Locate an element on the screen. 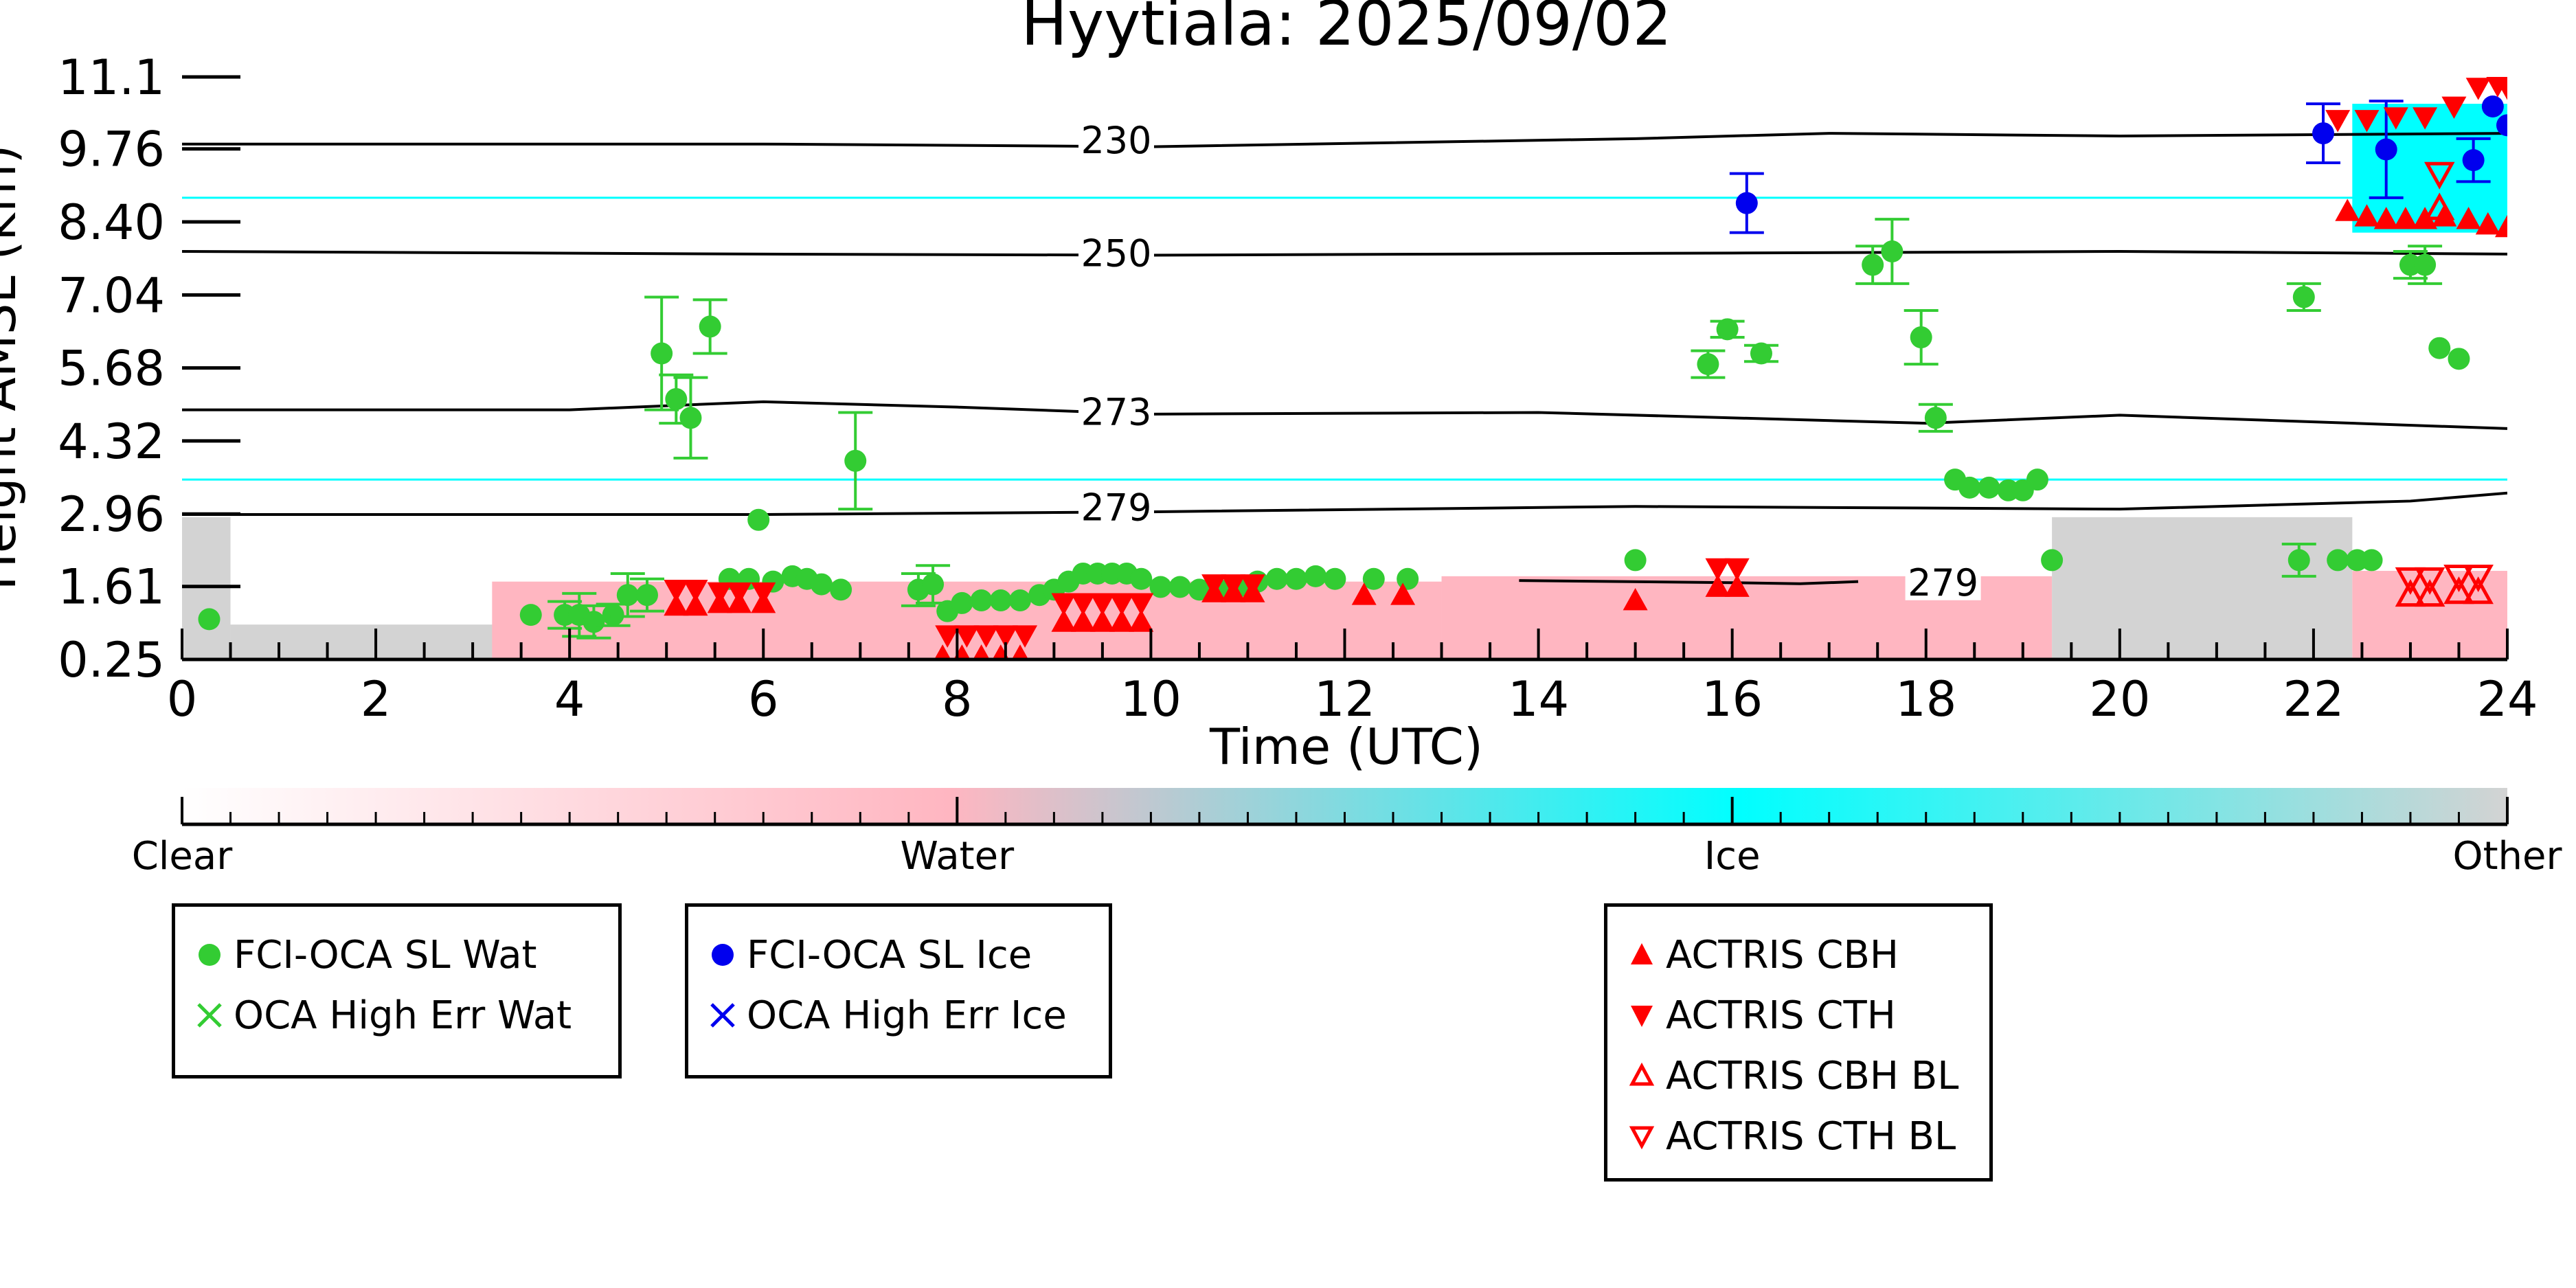 The width and height of the screenshot is (2576, 1288). legend-item: ACTRIS CTH is located at coordinates (1751, 1015).